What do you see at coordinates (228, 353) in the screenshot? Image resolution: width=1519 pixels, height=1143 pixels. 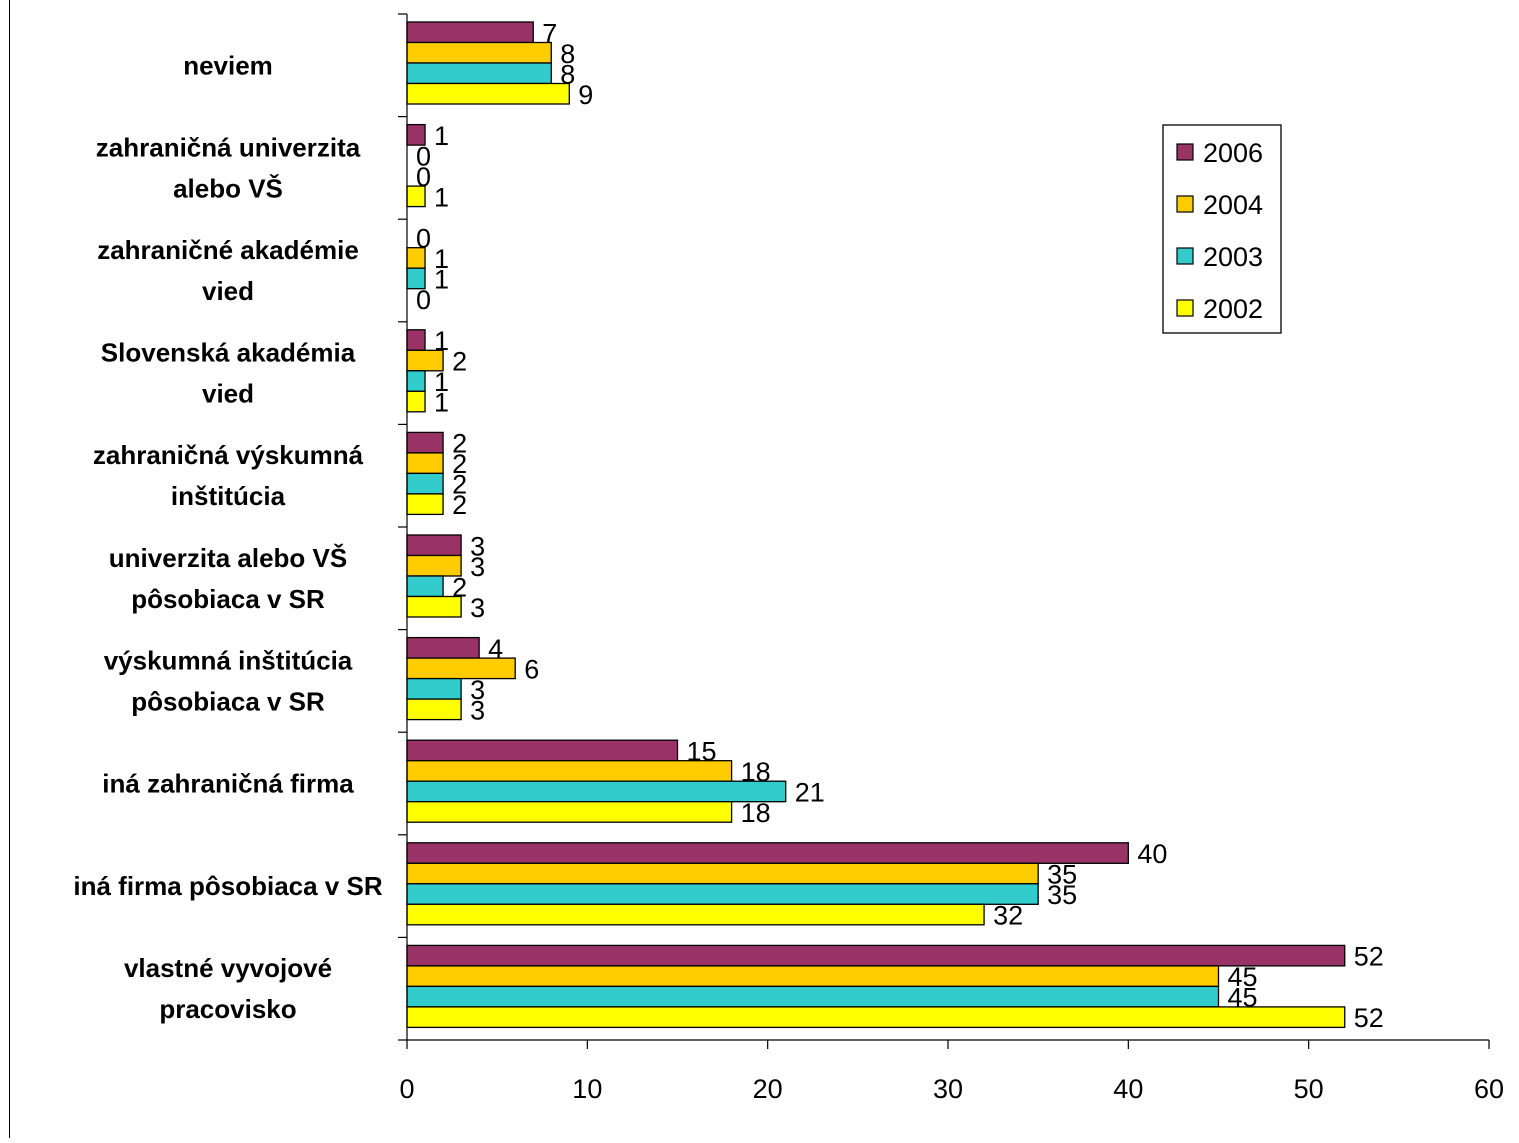 I see `category-label: Slovenská akadémia` at bounding box center [228, 353].